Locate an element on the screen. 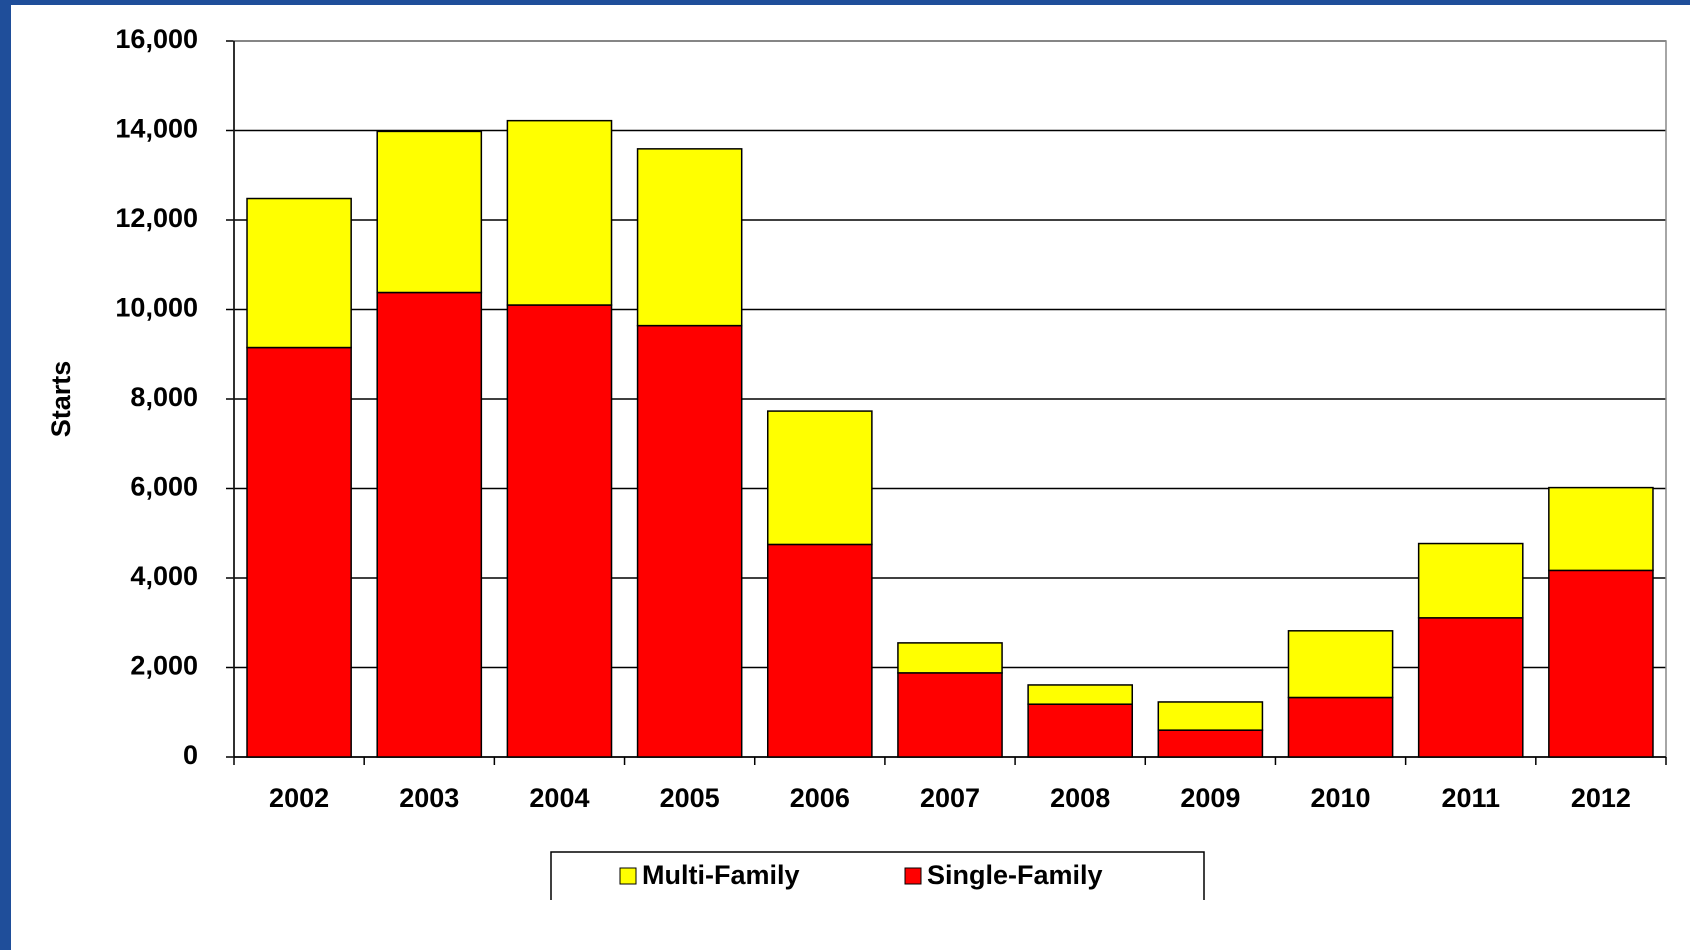 The image size is (1690, 950). x-tick-label: 2011 is located at coordinates (1470, 798).